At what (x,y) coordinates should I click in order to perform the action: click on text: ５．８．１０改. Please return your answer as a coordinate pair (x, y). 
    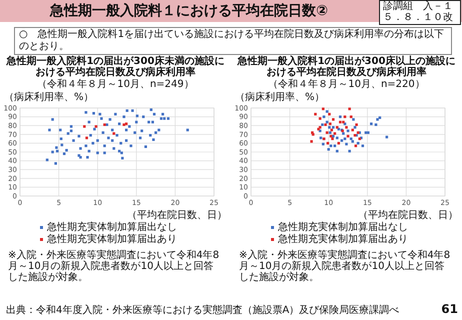
    Looking at the image, I should click on (418, 17).